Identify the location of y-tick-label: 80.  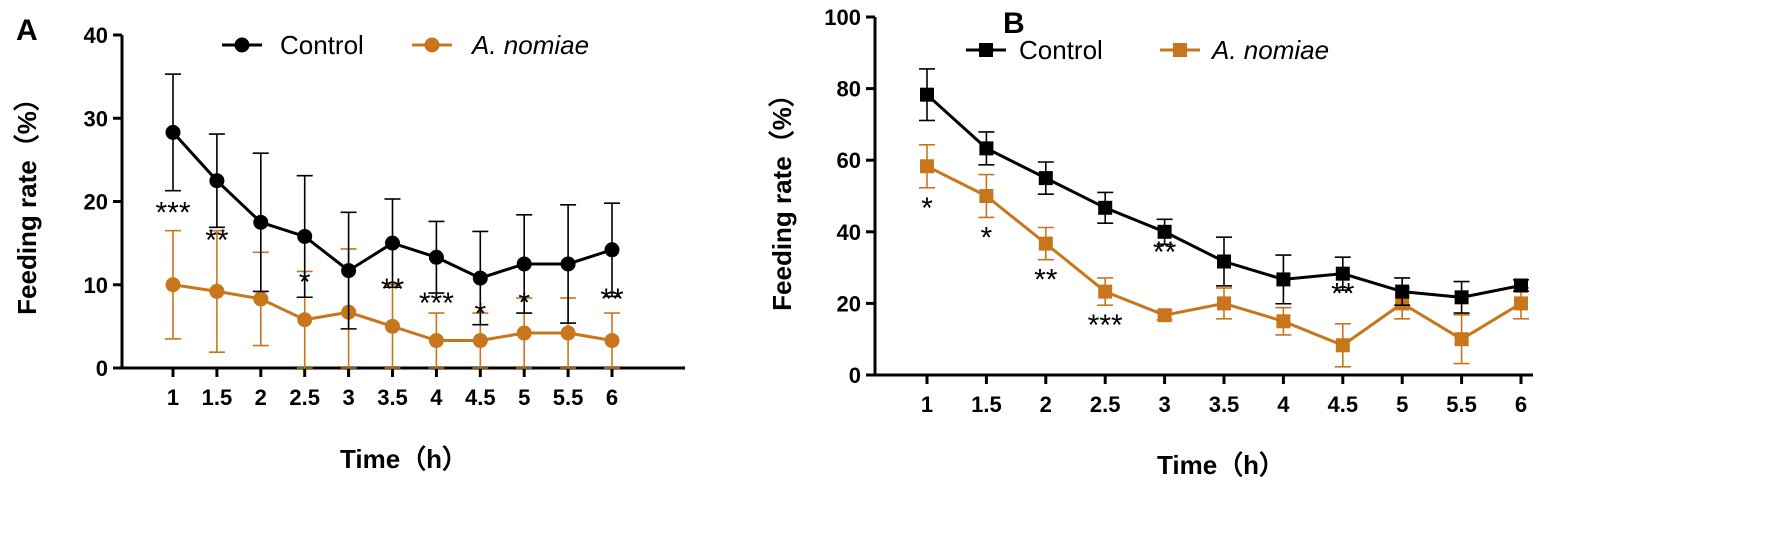
(849, 89).